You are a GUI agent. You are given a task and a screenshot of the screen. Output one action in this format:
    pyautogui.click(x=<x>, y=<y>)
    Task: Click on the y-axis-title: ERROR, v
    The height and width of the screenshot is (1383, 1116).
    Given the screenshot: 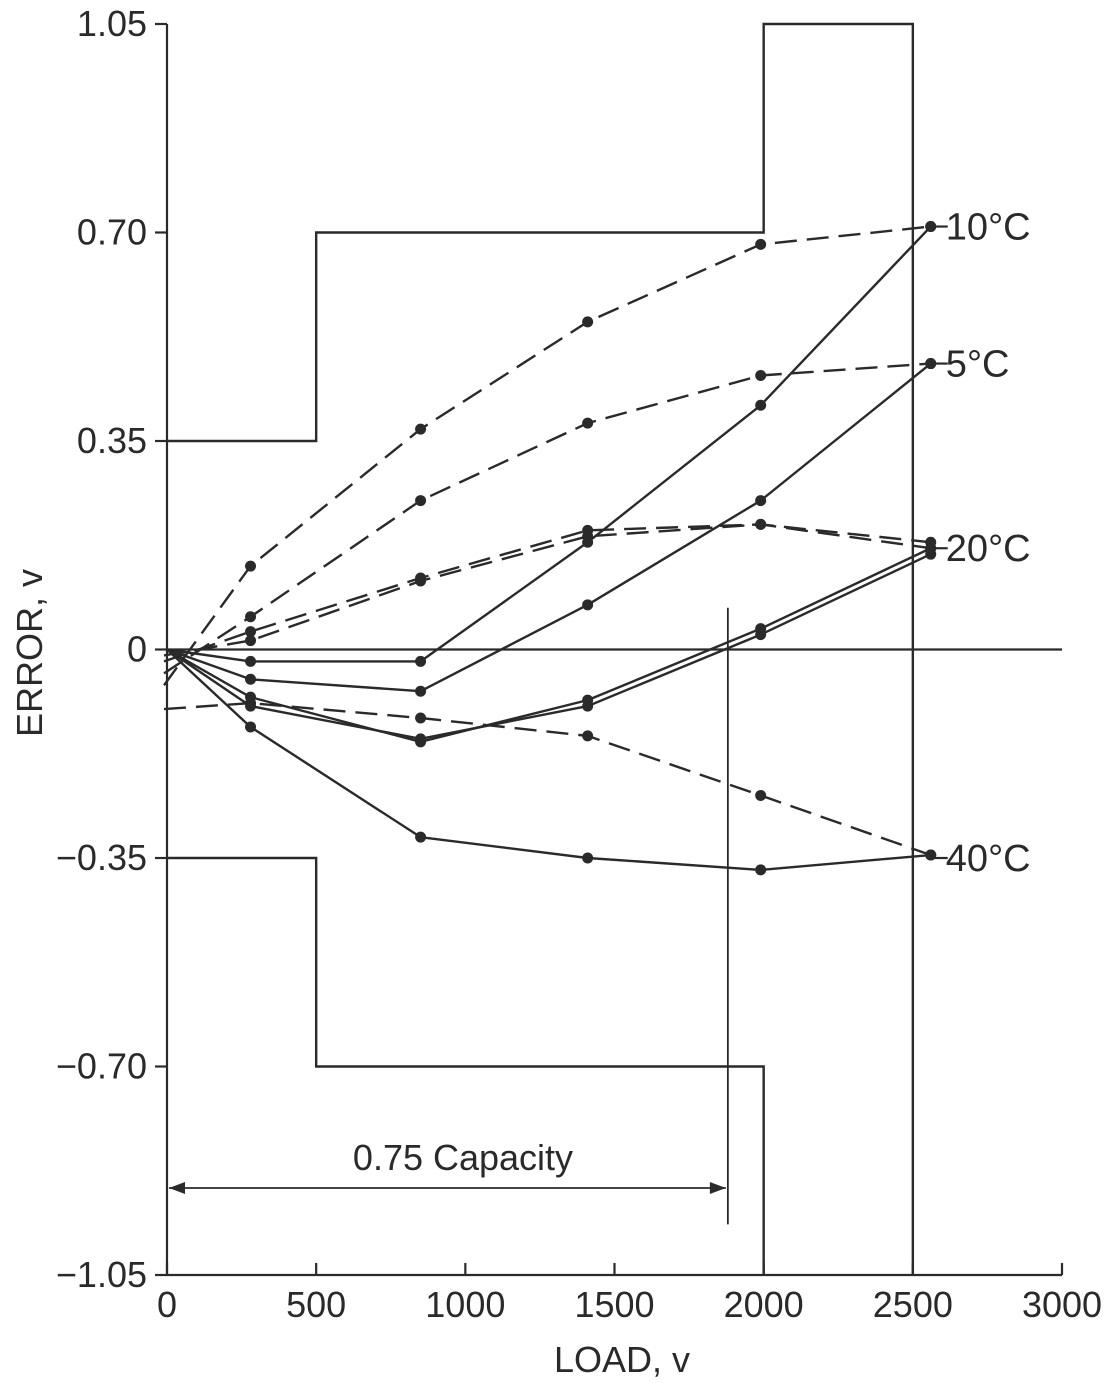 What is the action you would take?
    pyautogui.click(x=29, y=653)
    